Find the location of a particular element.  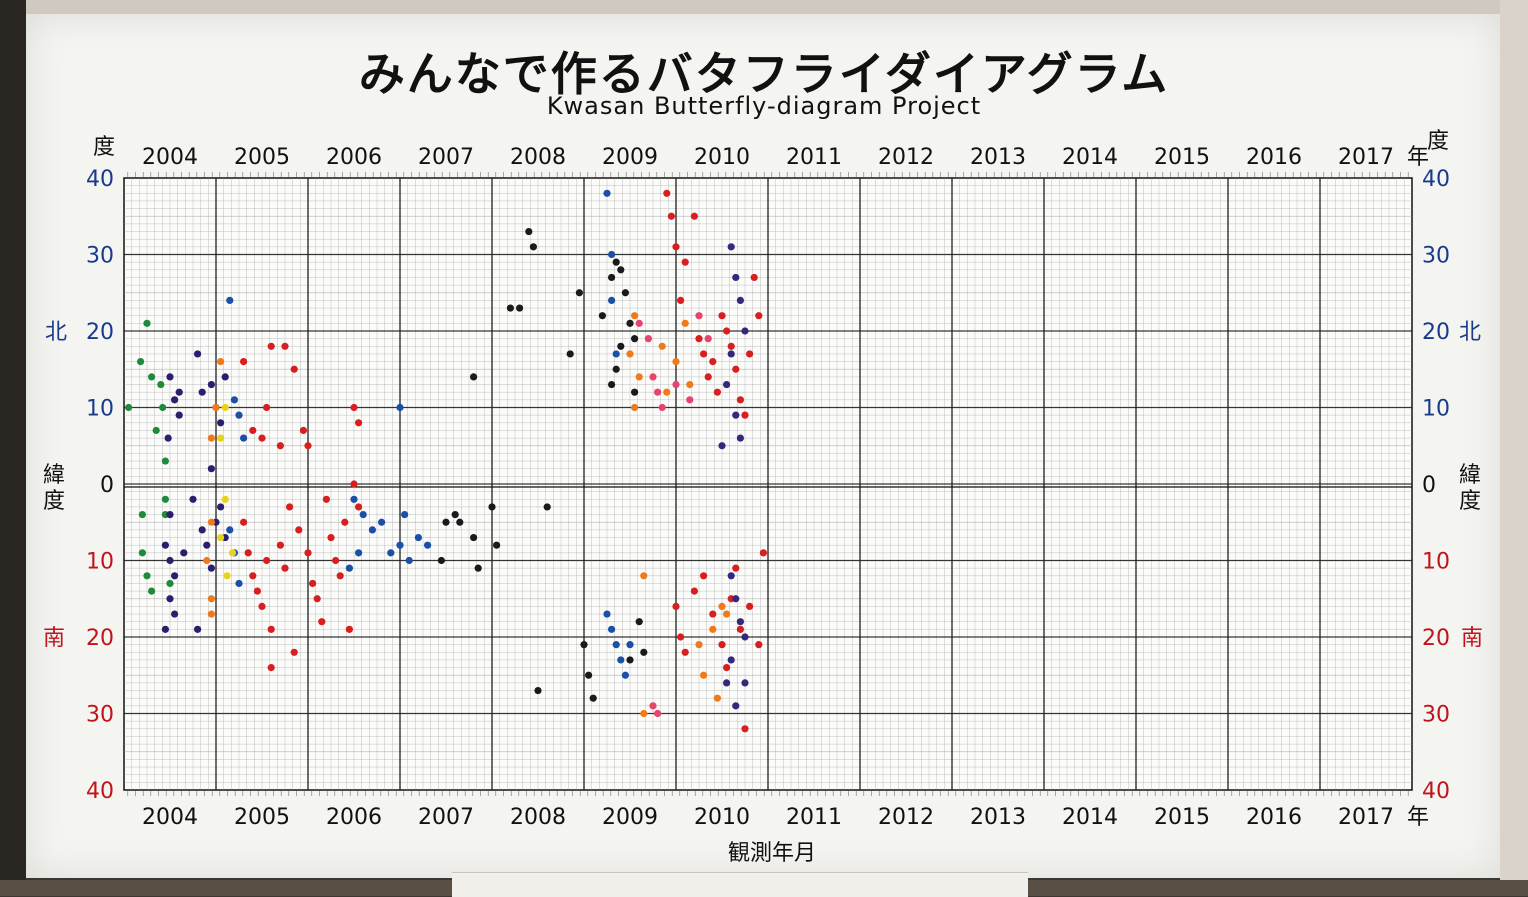

year-label-bottom: 2008 is located at coordinates (538, 817).